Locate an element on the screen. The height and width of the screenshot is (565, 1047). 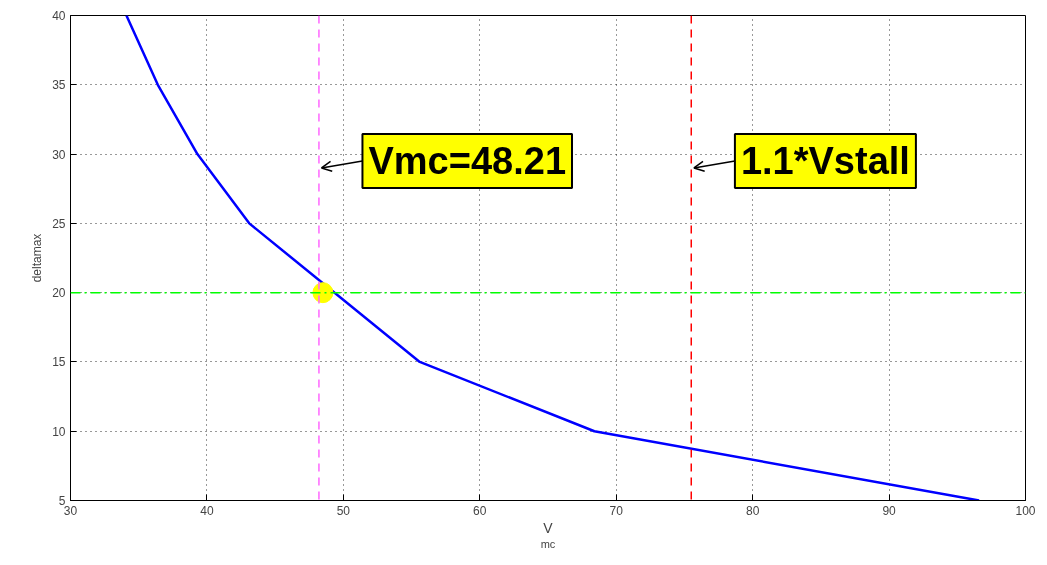
x-tick-label: 70 is located at coordinates (616, 510).